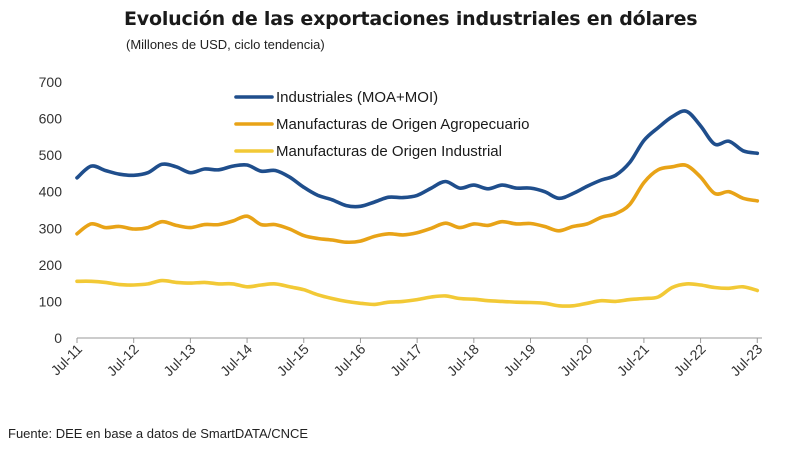 This screenshot has width=788, height=454. I want to click on x-tick-label: Jul-23, so click(746, 360).